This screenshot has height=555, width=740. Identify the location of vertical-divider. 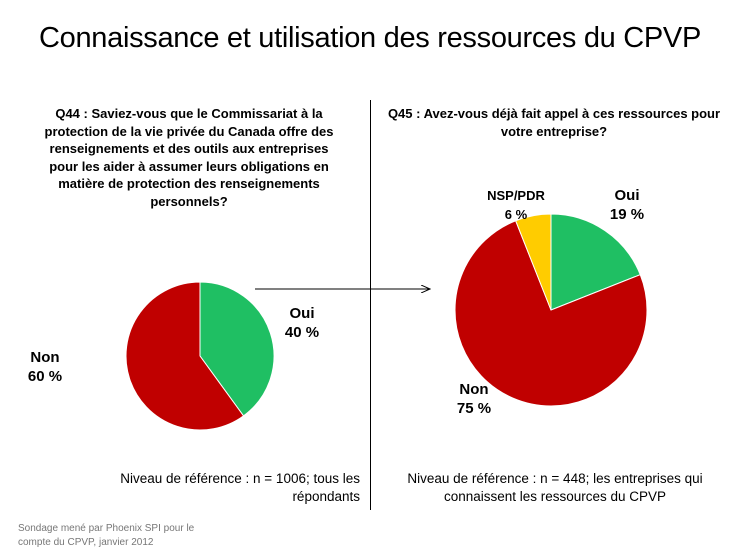
(370, 305).